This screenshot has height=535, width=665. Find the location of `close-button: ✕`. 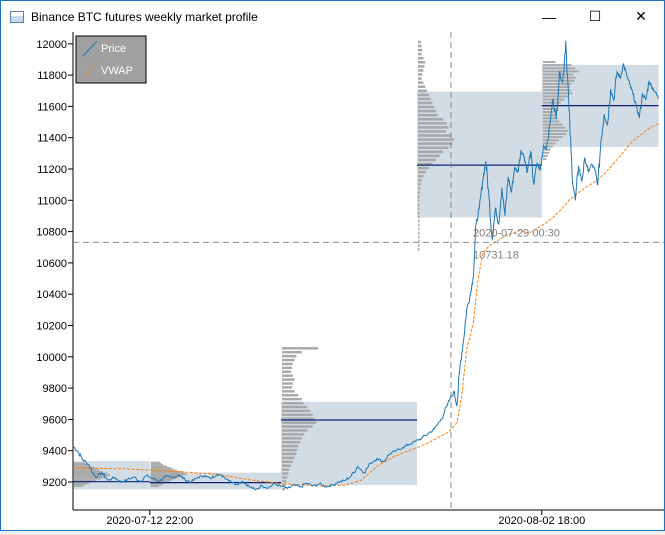

close-button: ✕ is located at coordinates (641, 16).